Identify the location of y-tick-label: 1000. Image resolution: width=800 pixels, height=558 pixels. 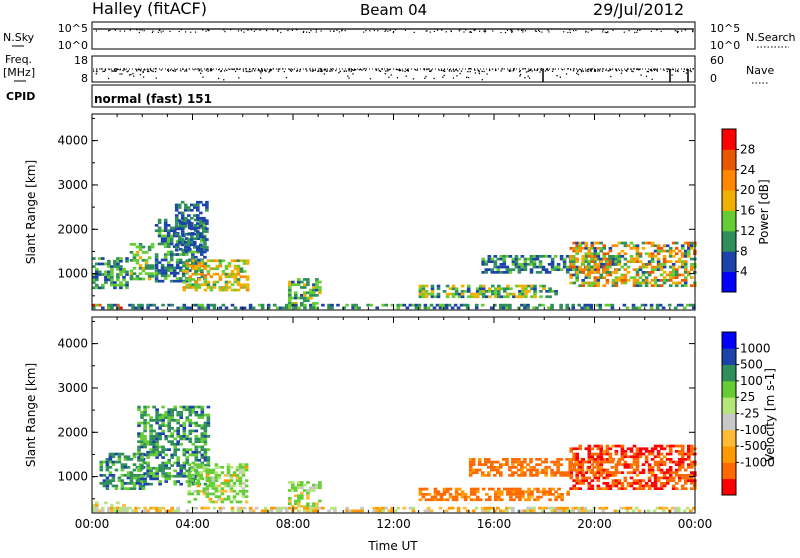
(72, 274).